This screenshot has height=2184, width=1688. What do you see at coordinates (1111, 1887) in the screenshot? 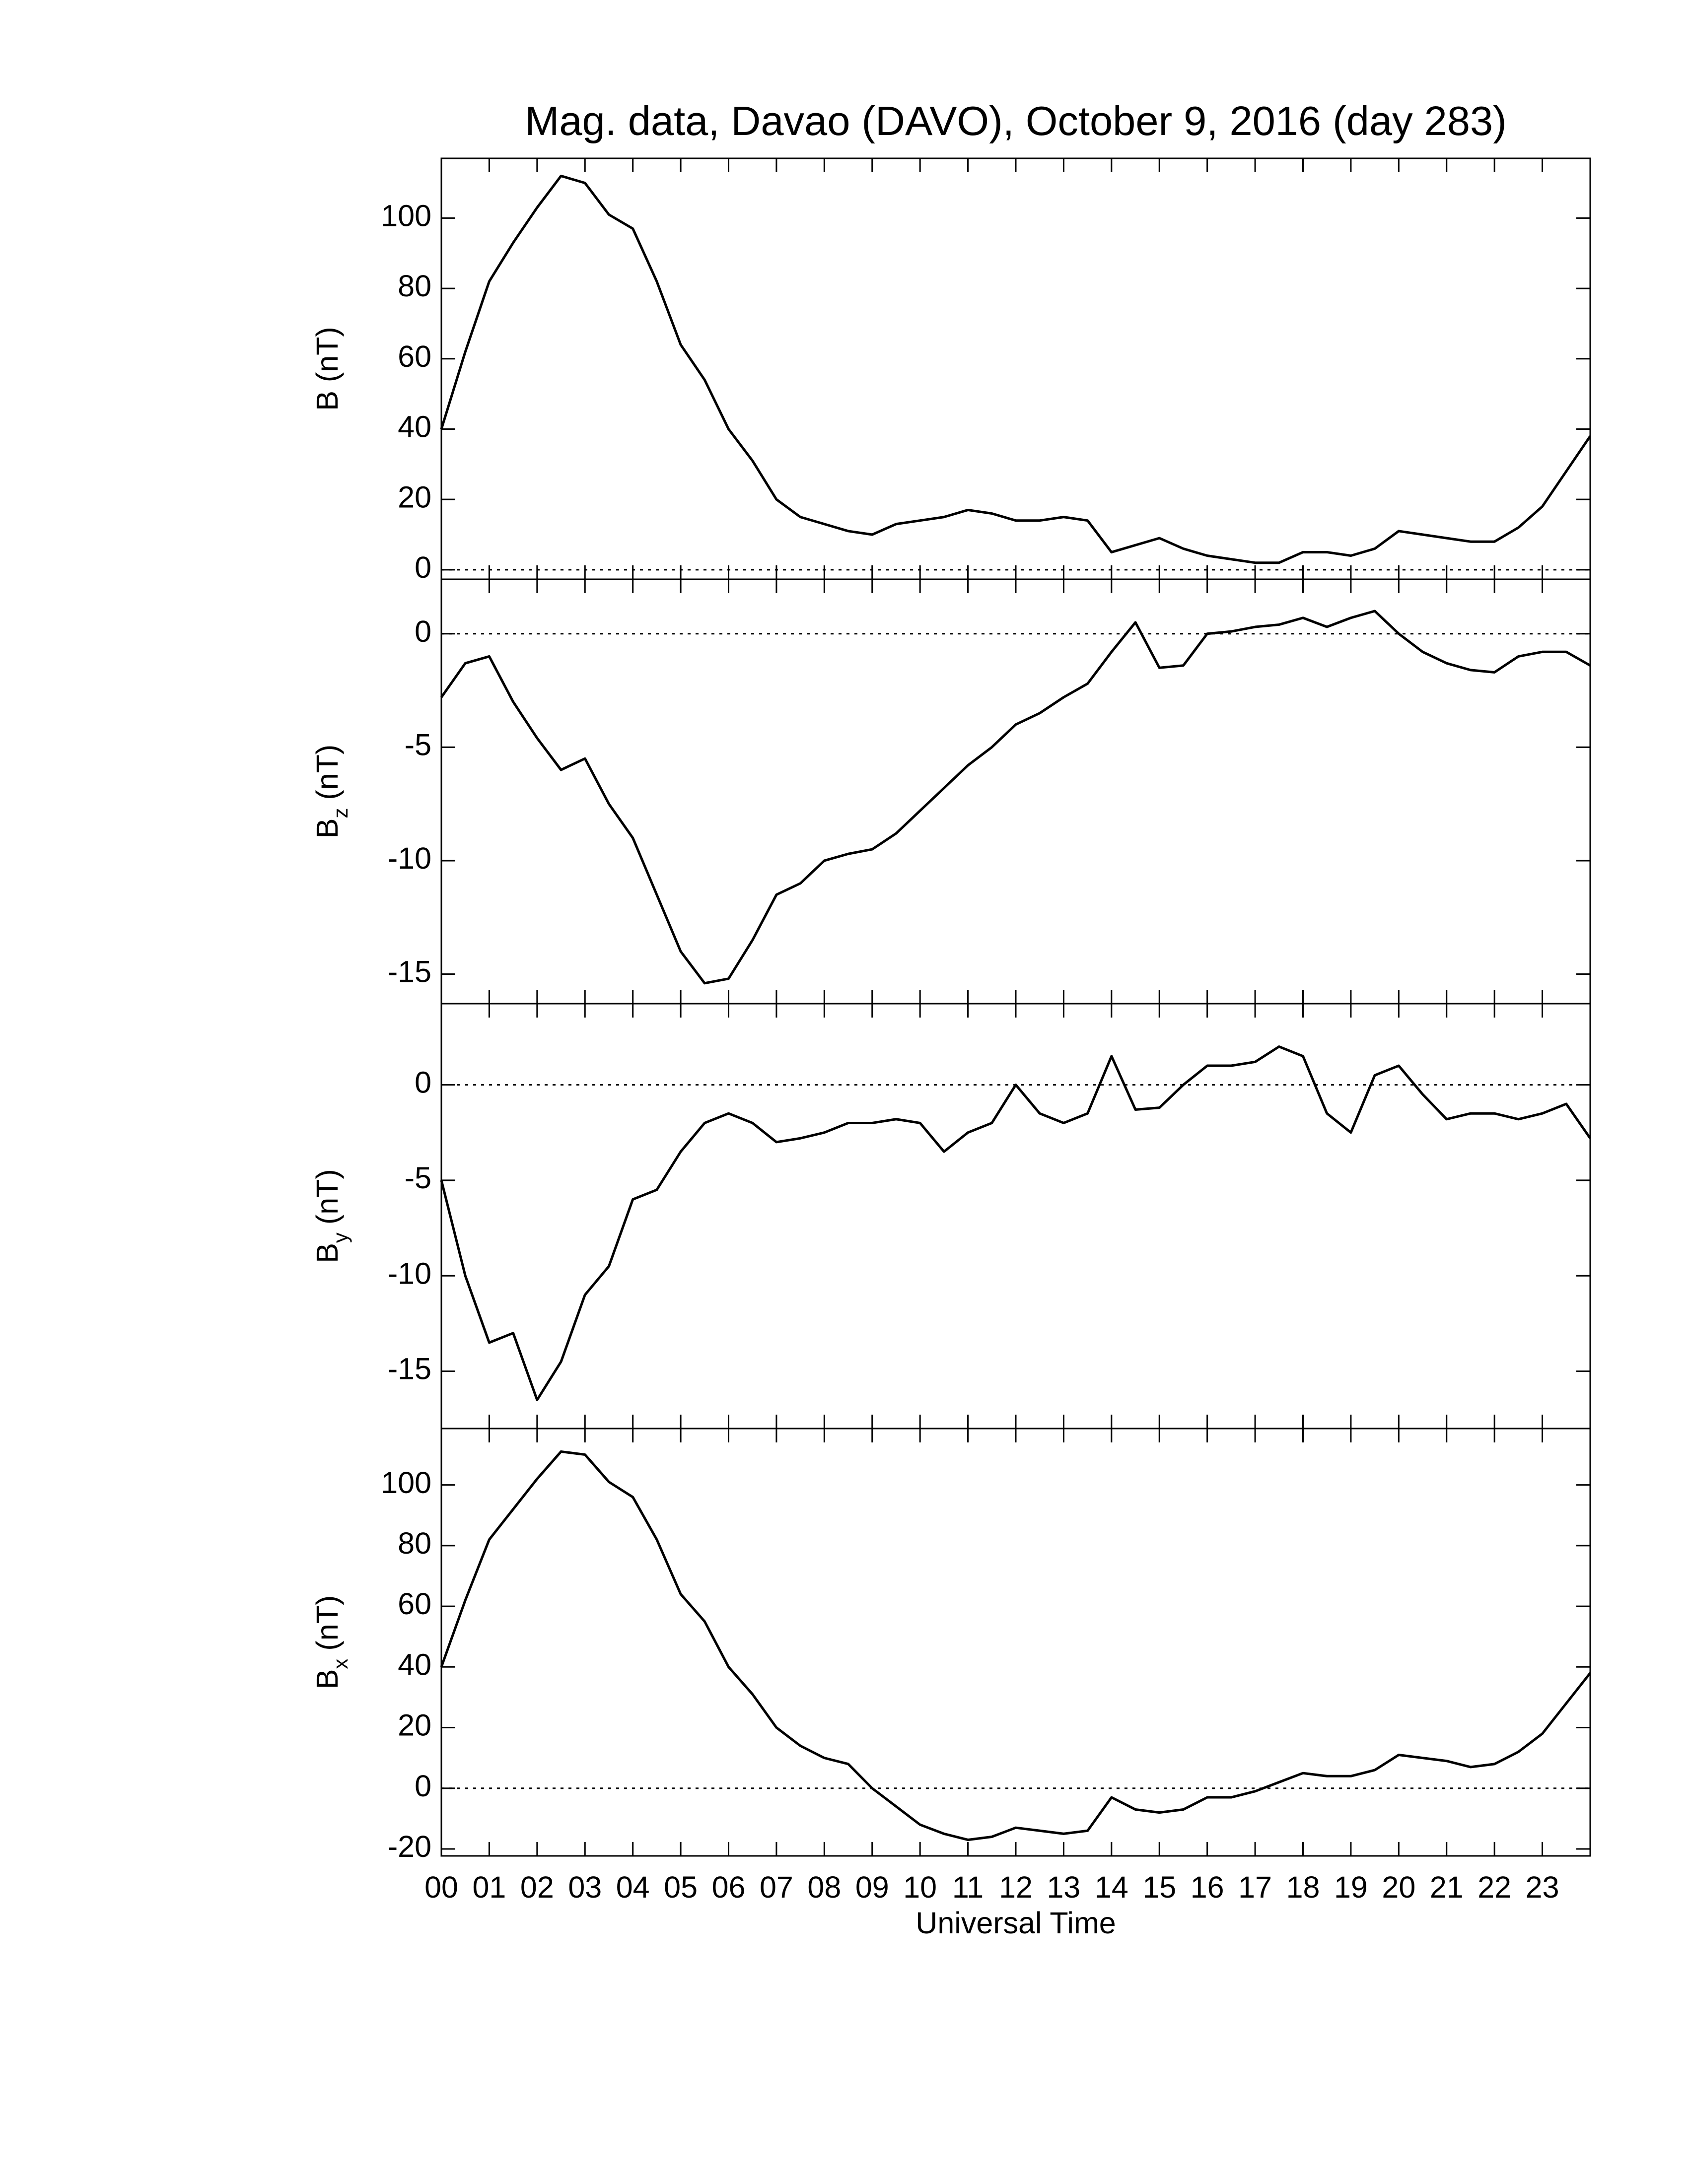
I see `x-tick-label: 14` at bounding box center [1111, 1887].